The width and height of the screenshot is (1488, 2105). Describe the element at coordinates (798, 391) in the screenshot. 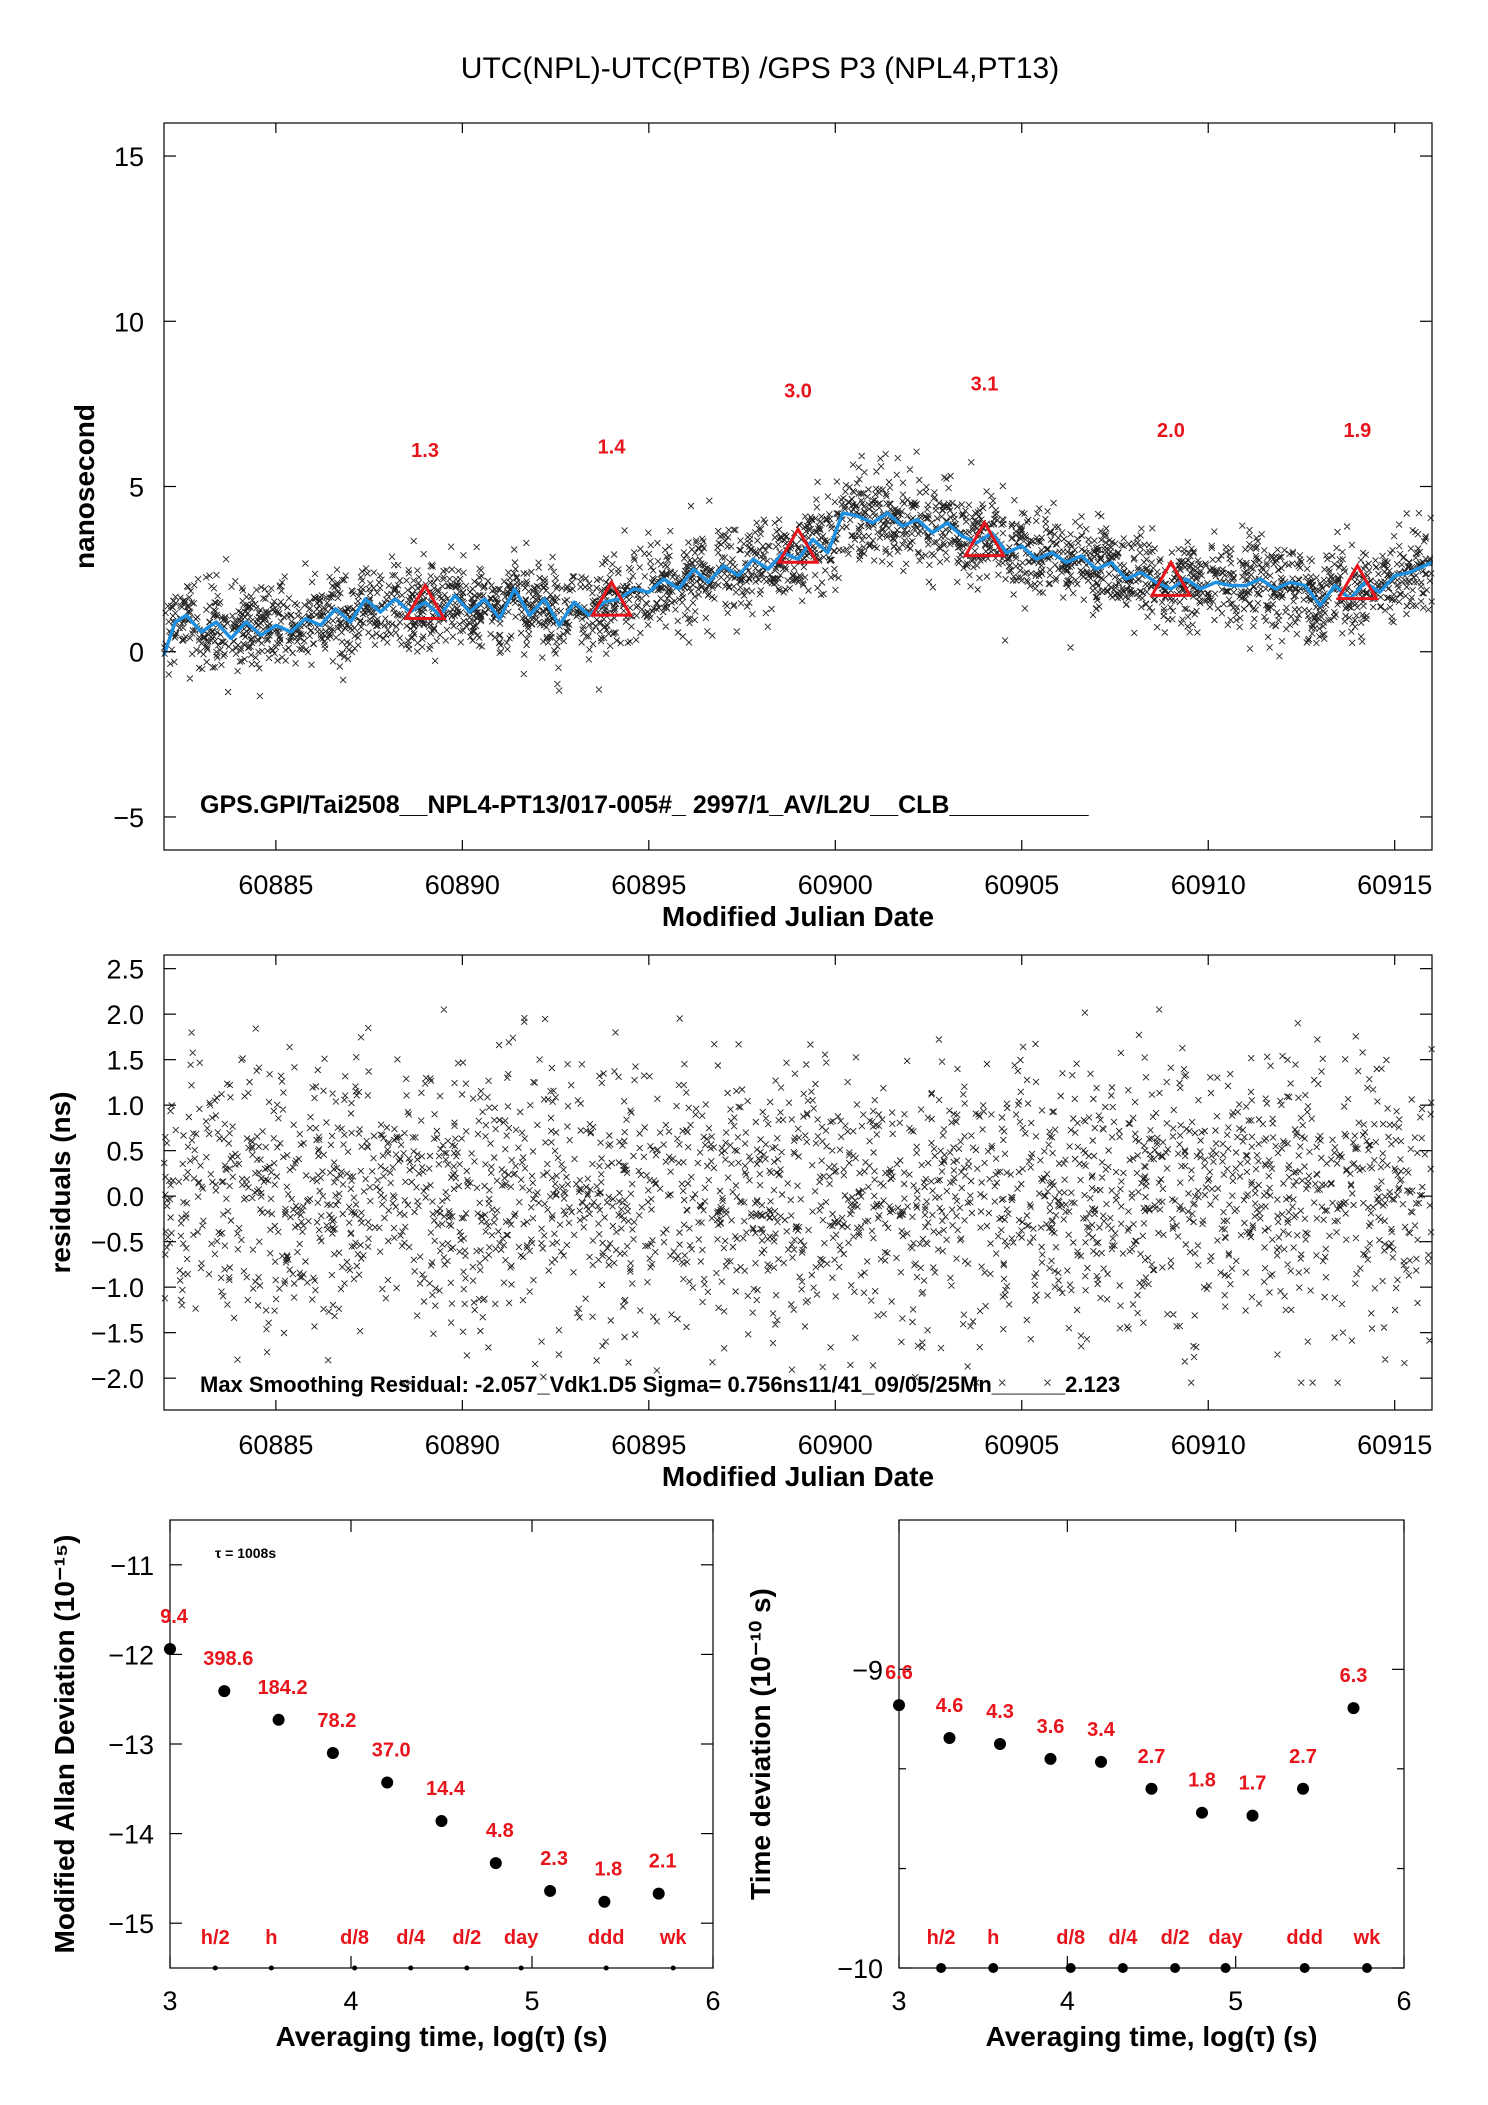

I see `marker-label: 3.0` at that location.